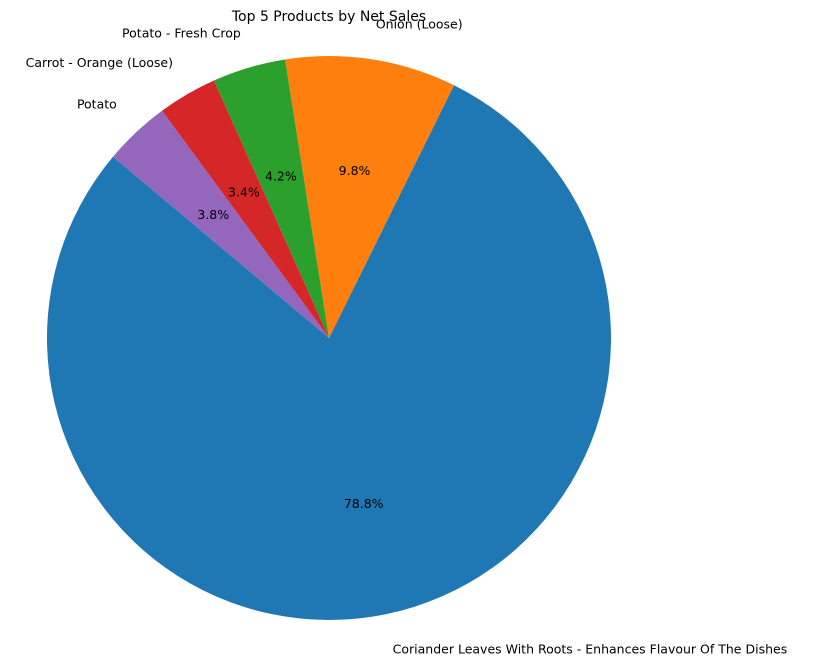 The width and height of the screenshot is (840, 658). I want to click on pie-slice-label-2: Potato - Fresh Crop, so click(181, 33).